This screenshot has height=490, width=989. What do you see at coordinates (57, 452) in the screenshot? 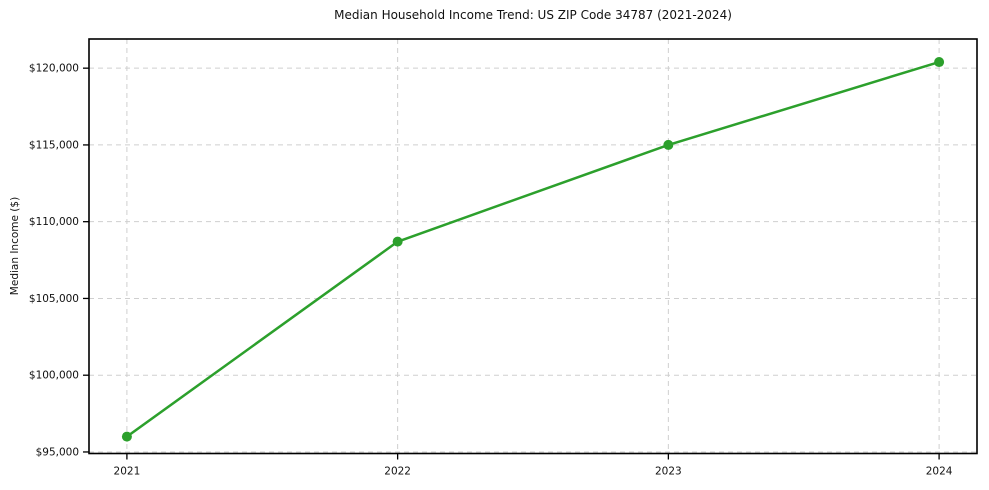
I see `y-tick-label: $95,000` at bounding box center [57, 452].